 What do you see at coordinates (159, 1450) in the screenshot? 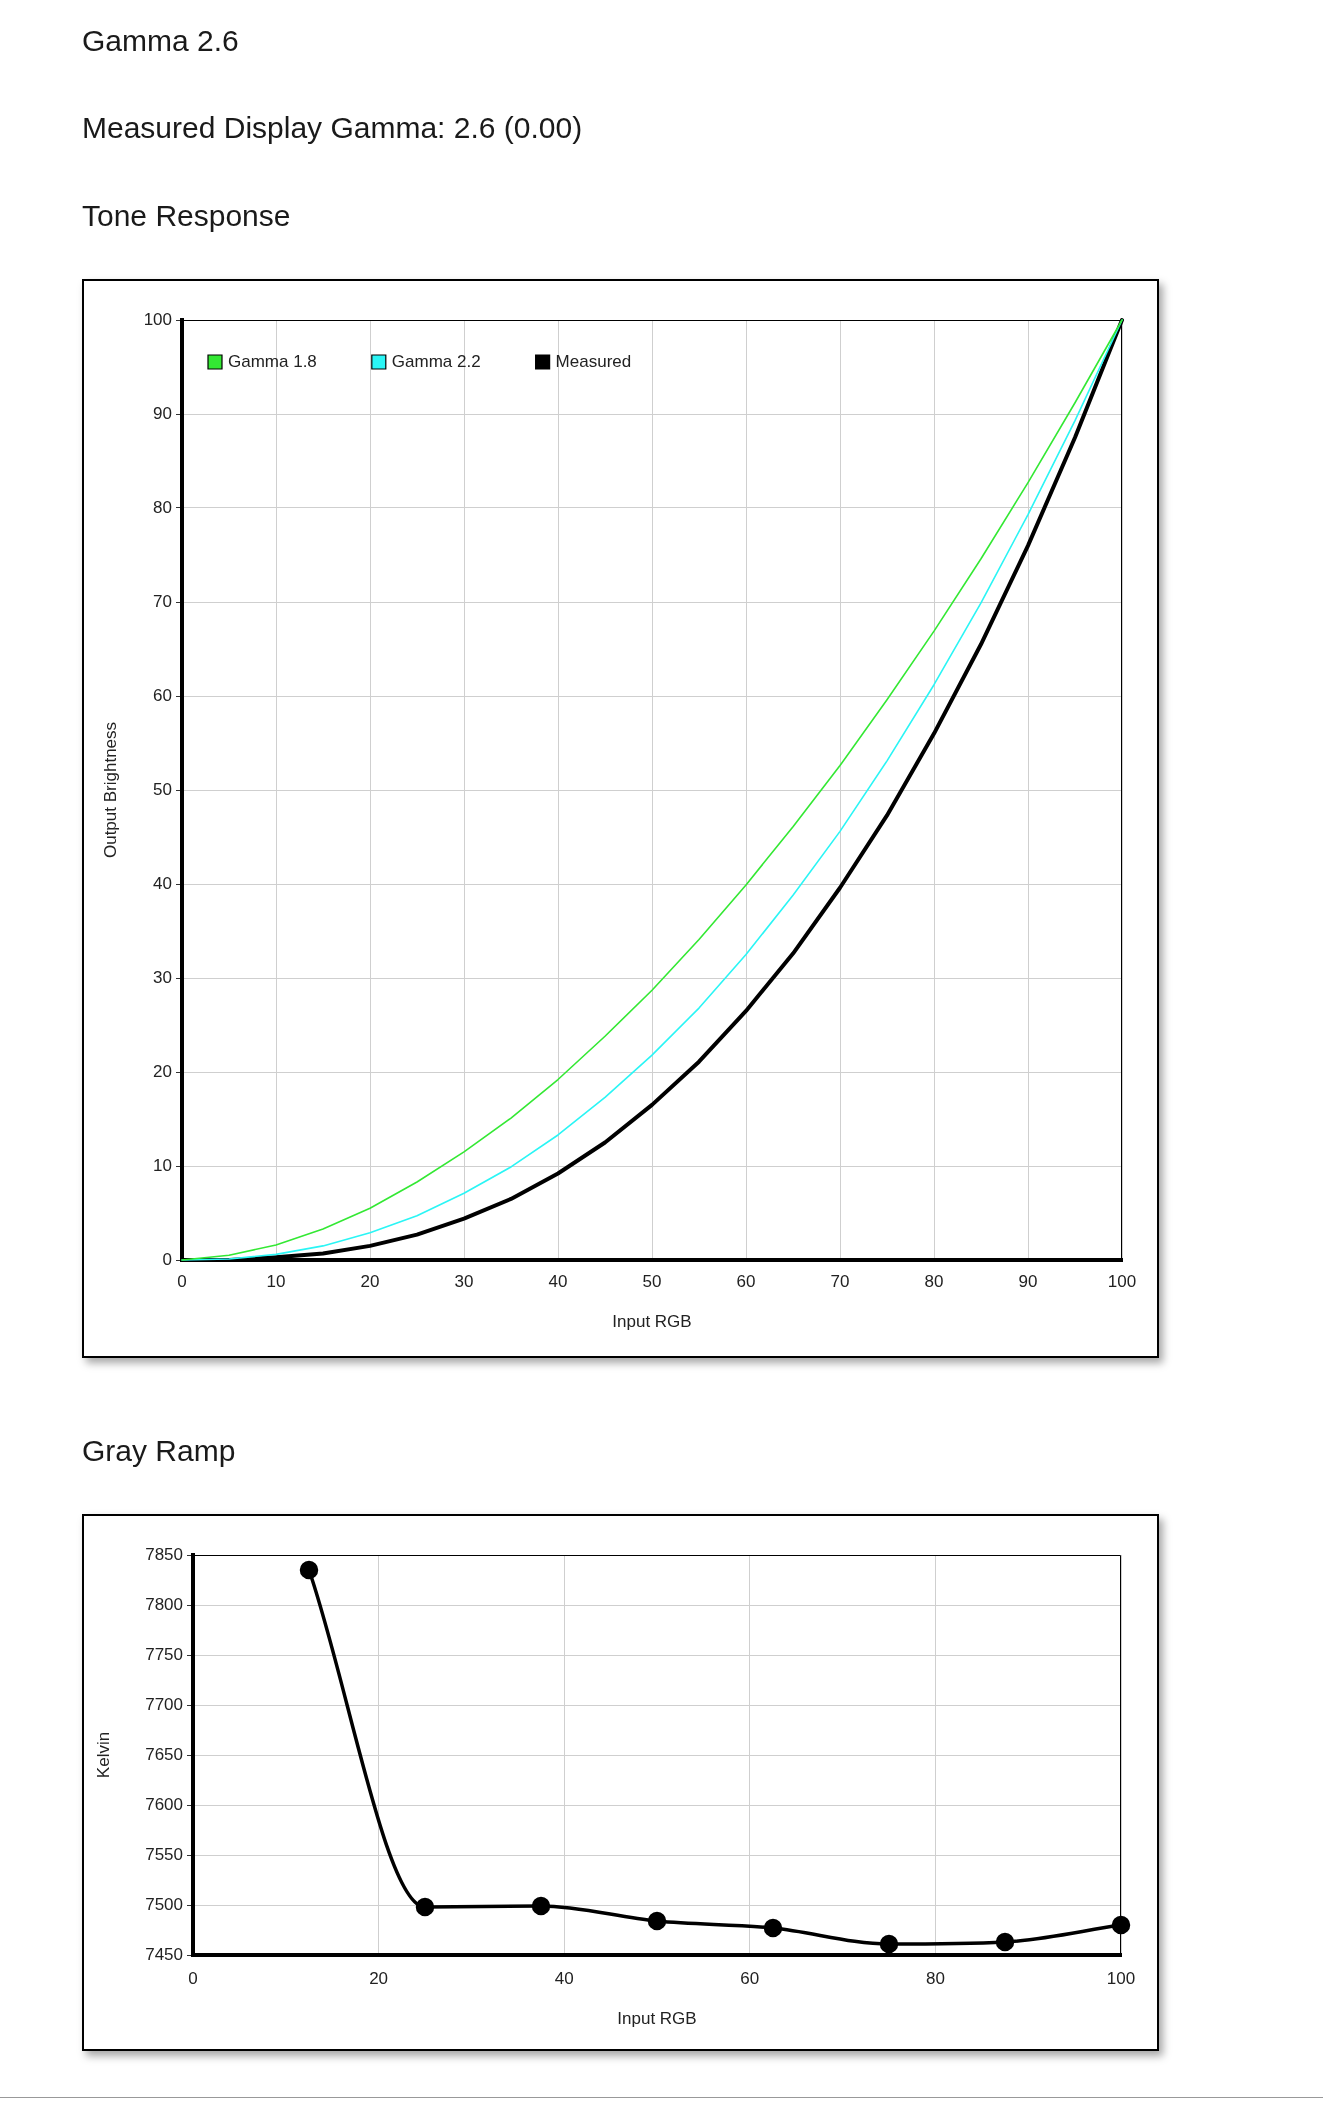
I see `chart-title: Gray Ramp` at bounding box center [159, 1450].